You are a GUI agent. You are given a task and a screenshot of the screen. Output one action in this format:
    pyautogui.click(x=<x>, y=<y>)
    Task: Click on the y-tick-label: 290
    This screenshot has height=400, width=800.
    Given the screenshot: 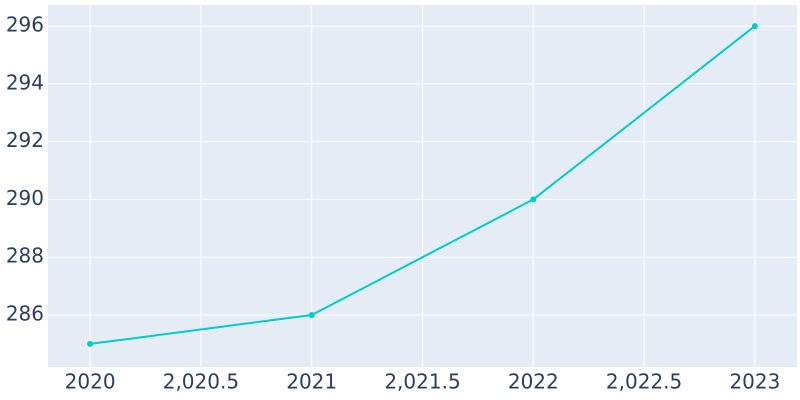 What is the action you would take?
    pyautogui.click(x=25, y=198)
    